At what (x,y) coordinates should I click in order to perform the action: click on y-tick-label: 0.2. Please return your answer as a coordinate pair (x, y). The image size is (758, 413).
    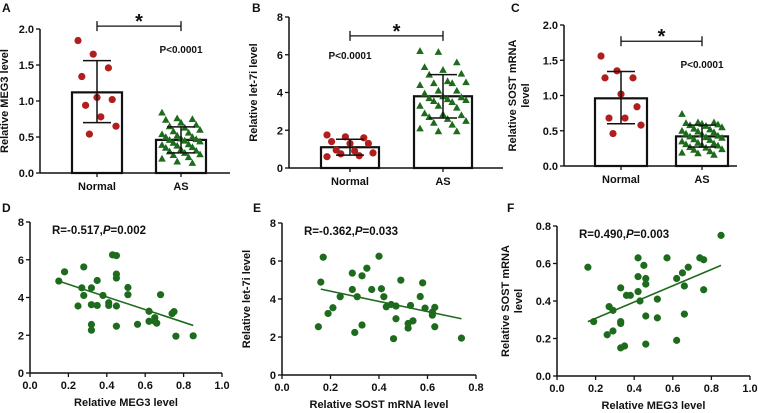
    Looking at the image, I should click on (543, 340).